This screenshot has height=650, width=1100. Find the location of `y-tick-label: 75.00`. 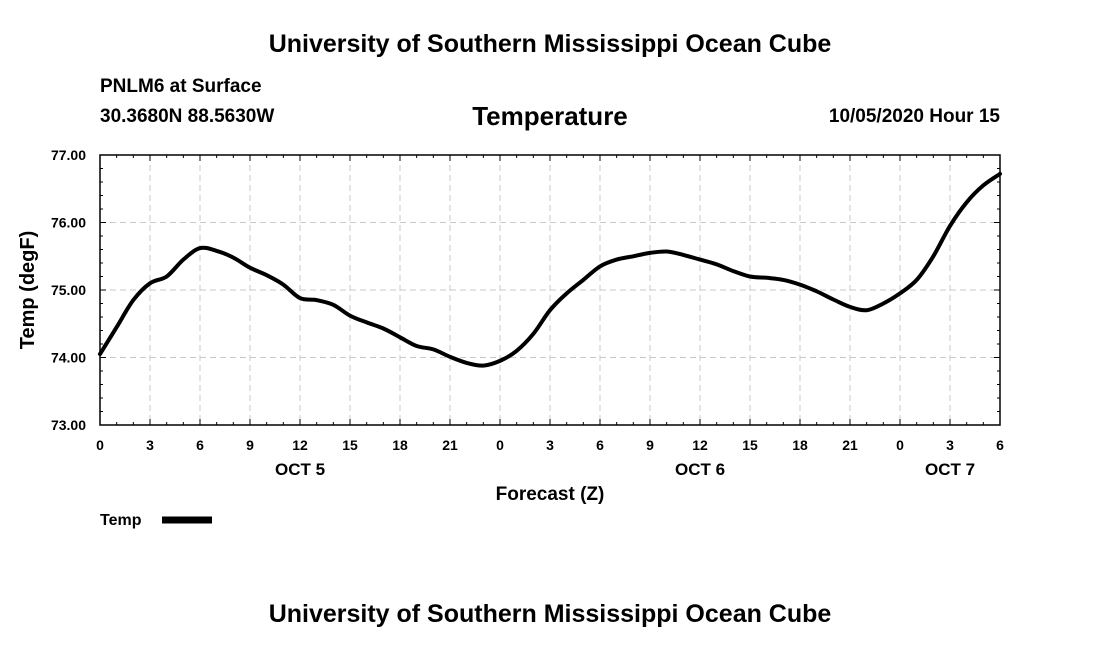

y-tick-label: 75.00 is located at coordinates (68, 290).